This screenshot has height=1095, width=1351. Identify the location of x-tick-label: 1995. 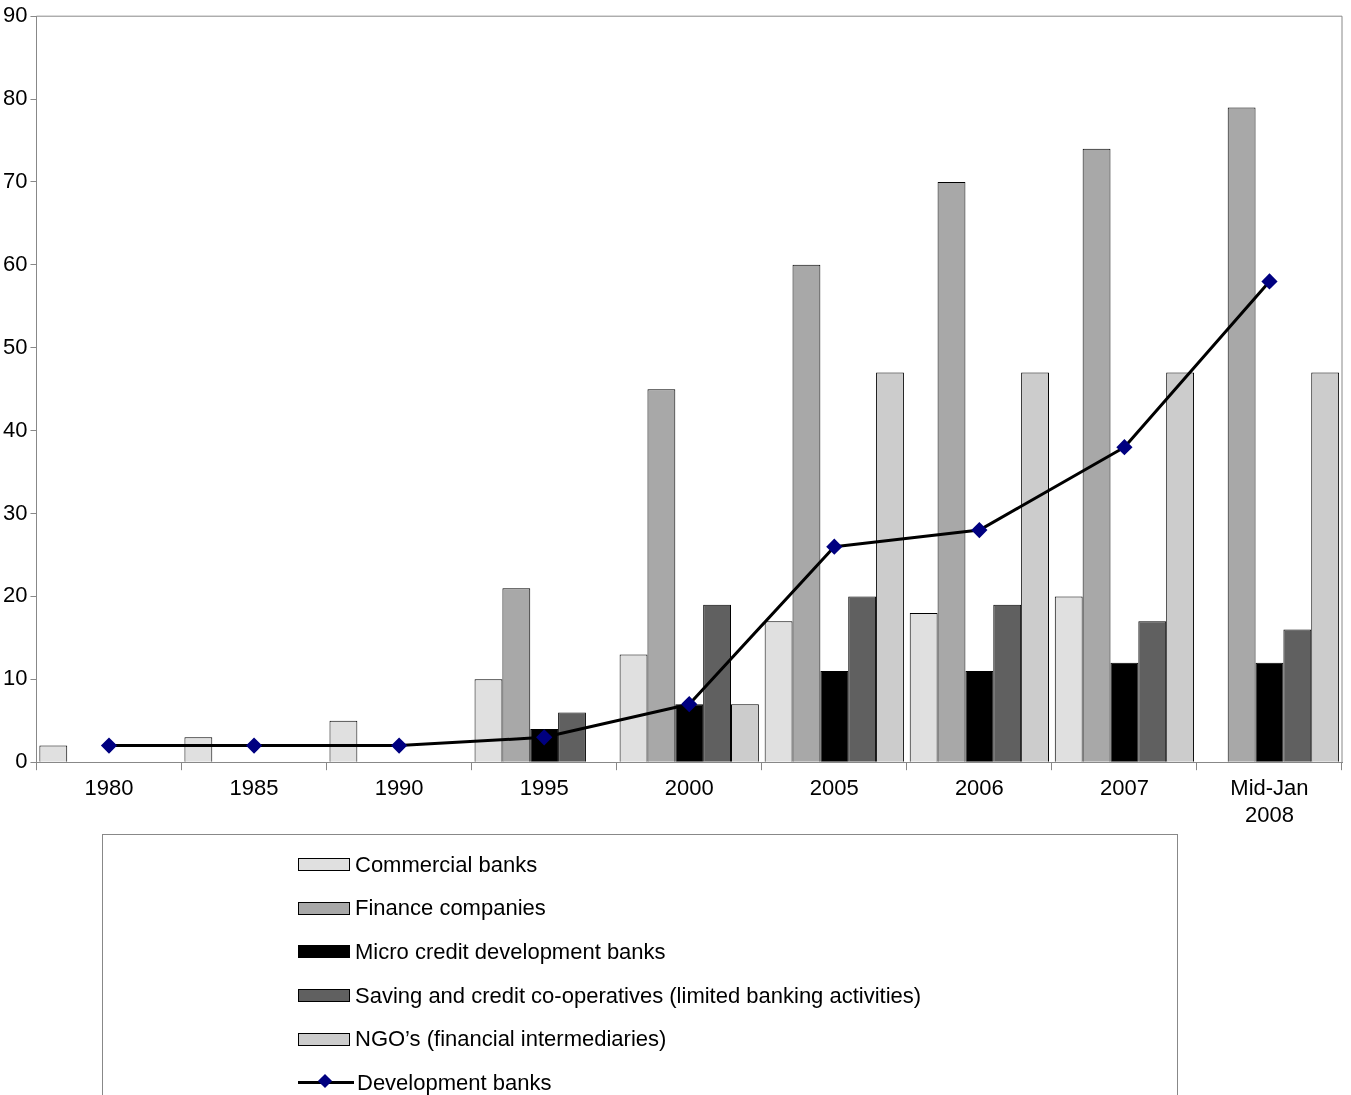
(544, 788).